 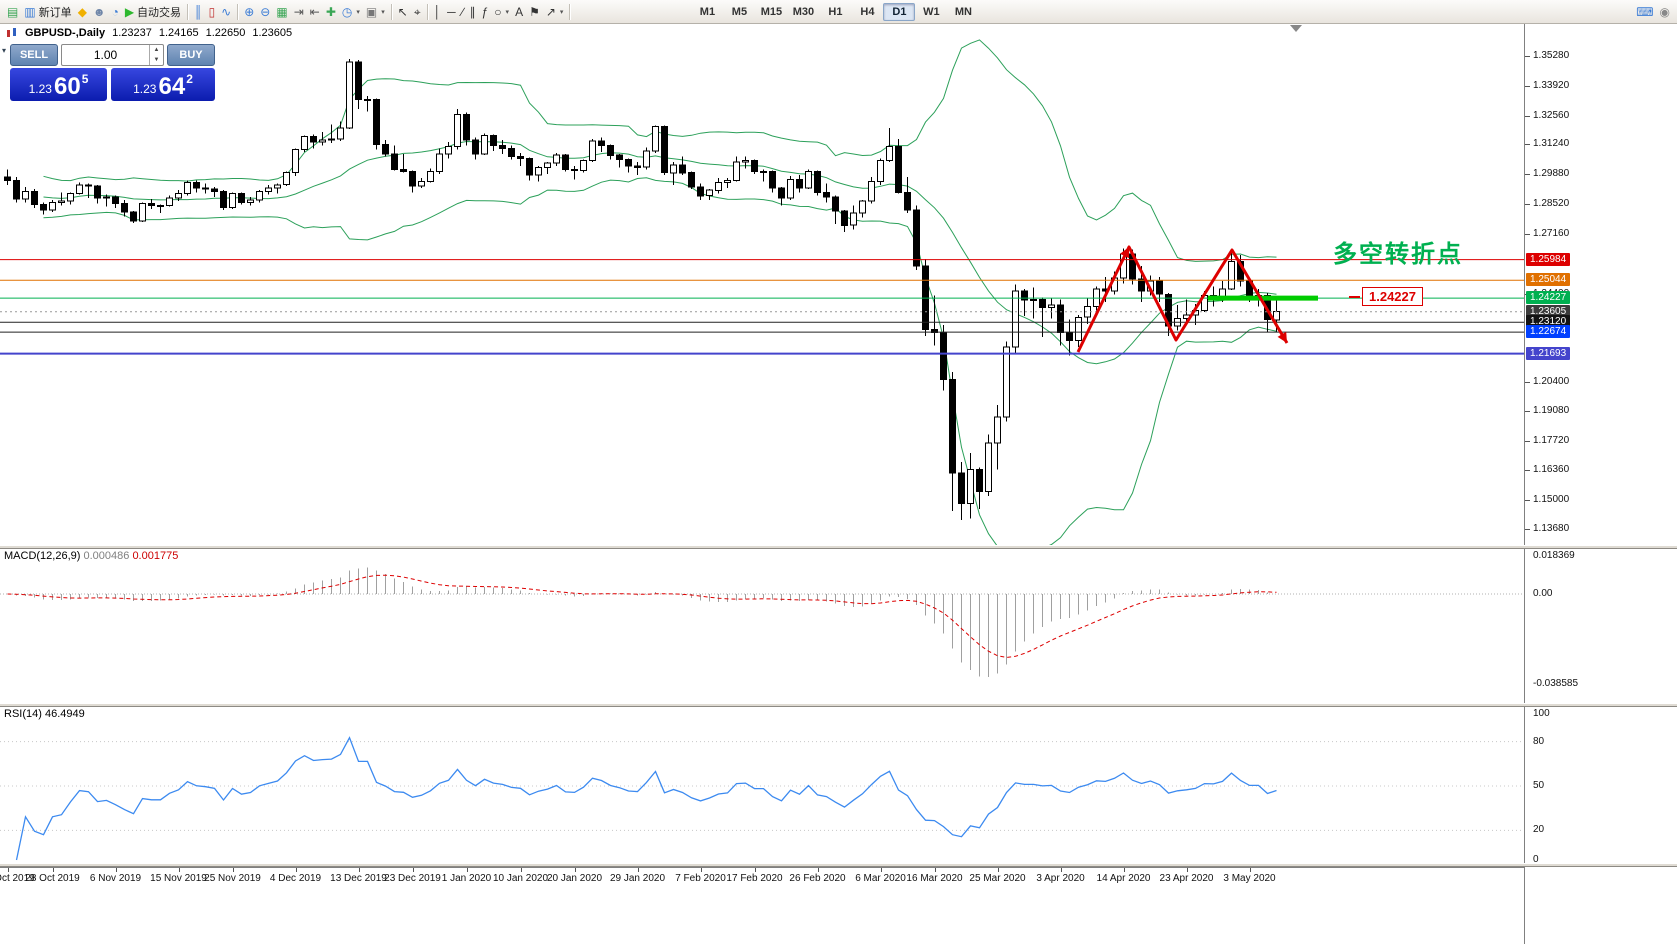 I want to click on rsi-name: RSI(14), so click(x=23, y=714).